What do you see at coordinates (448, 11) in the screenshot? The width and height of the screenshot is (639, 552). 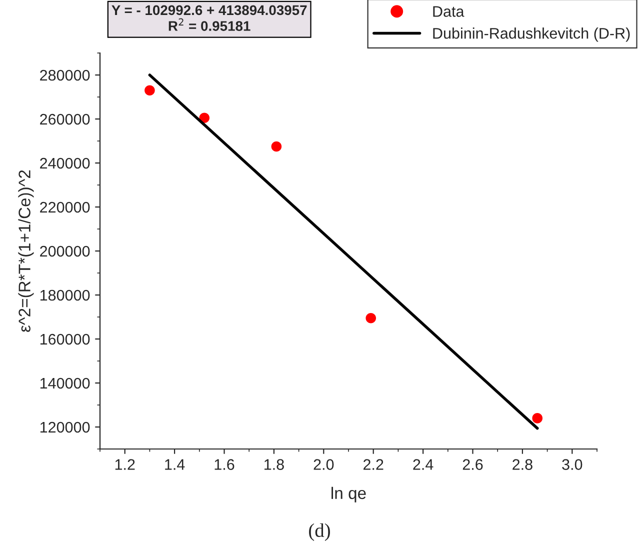 I see `legend-label: Data` at bounding box center [448, 11].